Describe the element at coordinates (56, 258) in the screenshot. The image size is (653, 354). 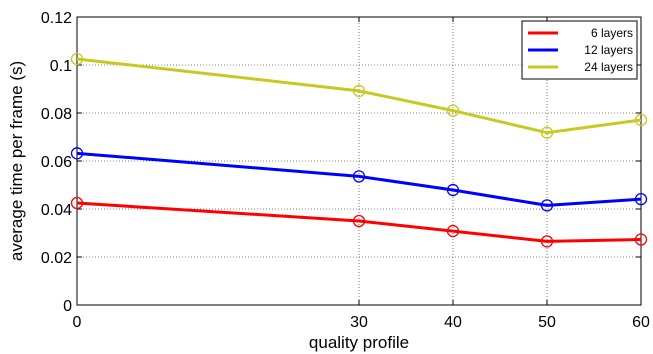
I see `y-tick-label: 0.02` at that location.